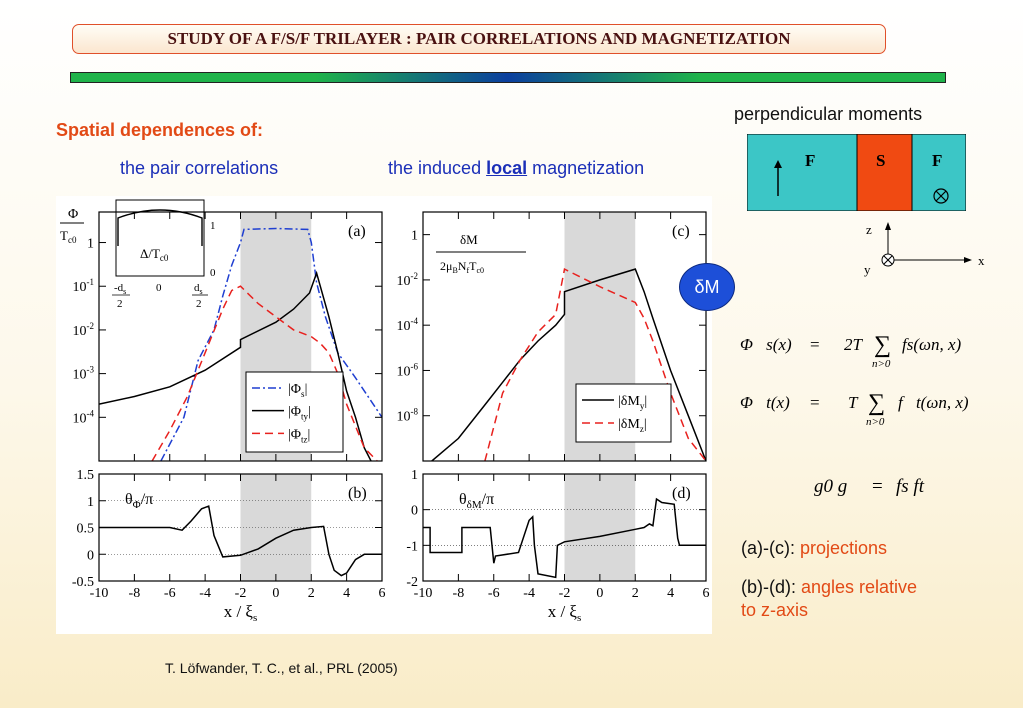  What do you see at coordinates (876, 403) in the screenshot?
I see `eq2-sum: ∑` at bounding box center [876, 403].